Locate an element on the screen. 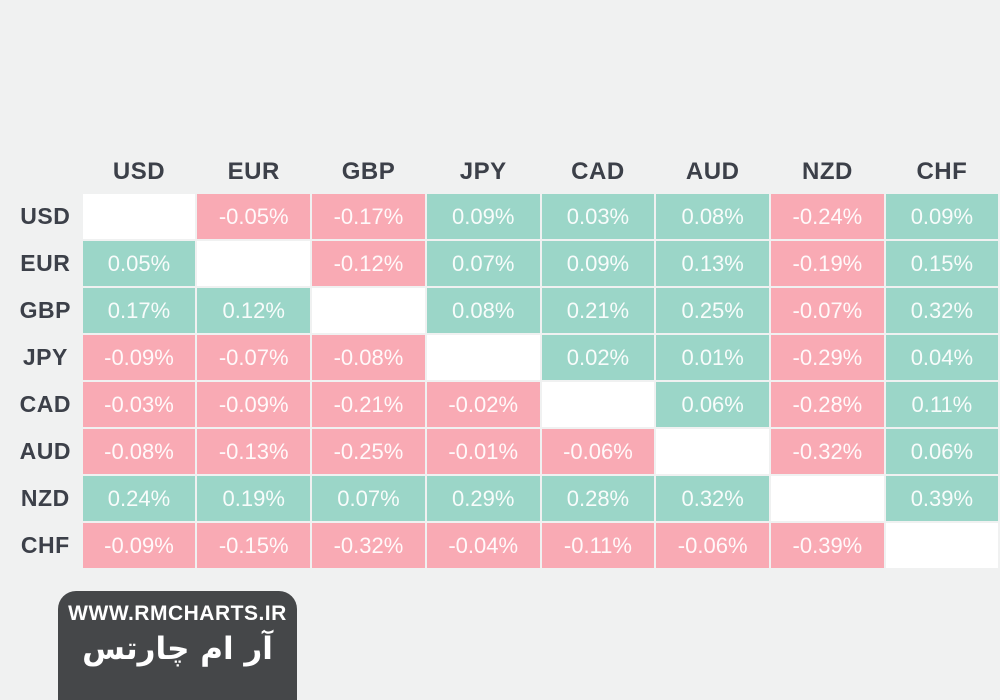 This screenshot has height=700, width=1000. matrix-cell-chf-jpy: -0.04% is located at coordinates (483, 545).